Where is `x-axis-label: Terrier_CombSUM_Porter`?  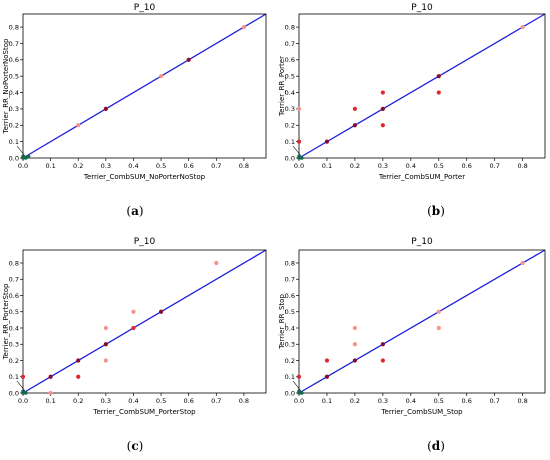
x-axis-label: Terrier_CombSUM_Porter is located at coordinates (421, 177).